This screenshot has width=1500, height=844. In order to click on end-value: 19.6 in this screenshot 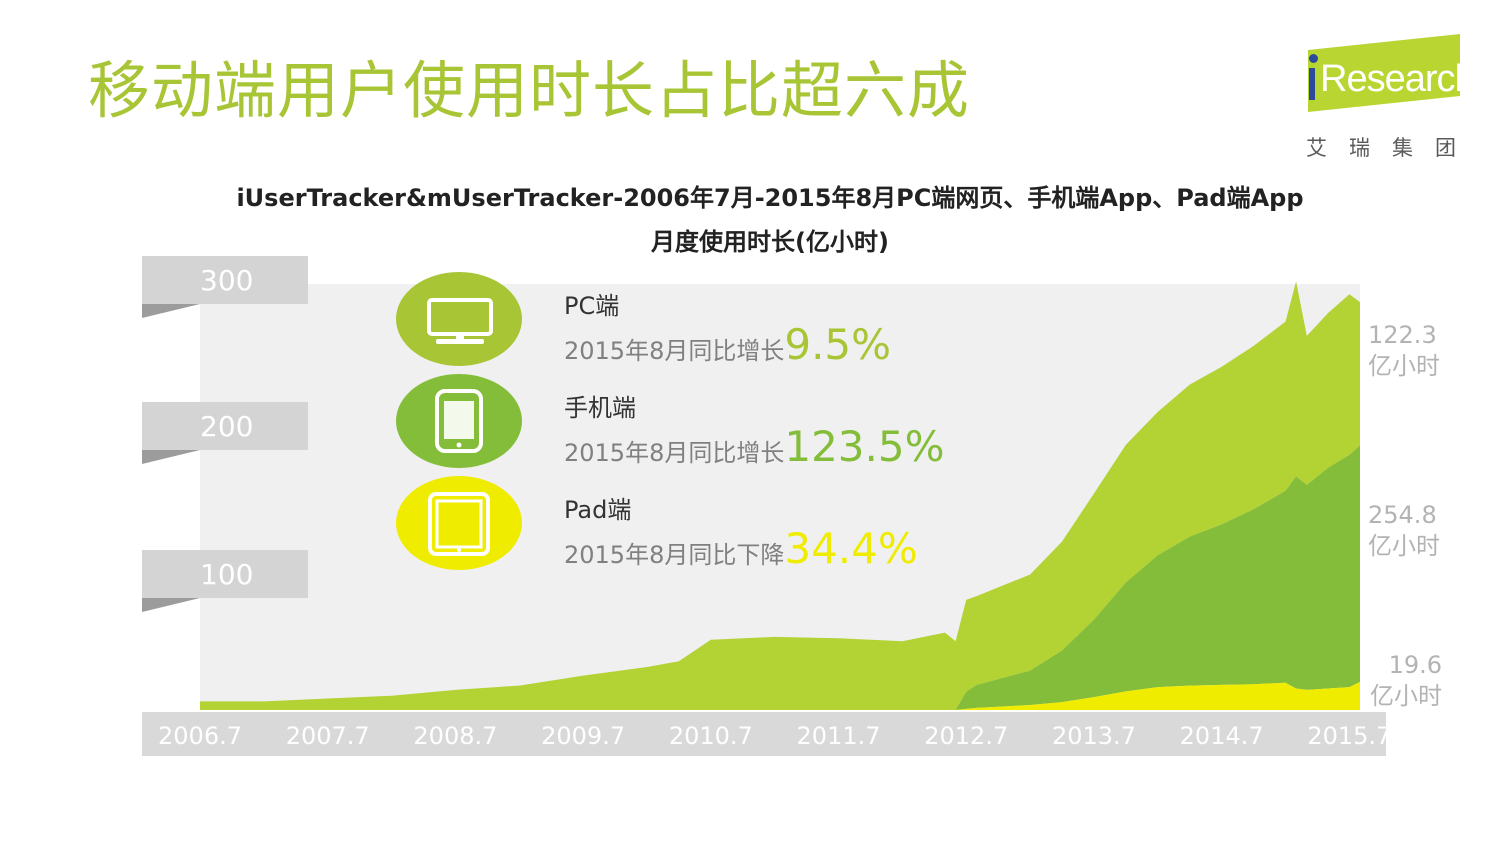, I will do `click(1415, 665)`.